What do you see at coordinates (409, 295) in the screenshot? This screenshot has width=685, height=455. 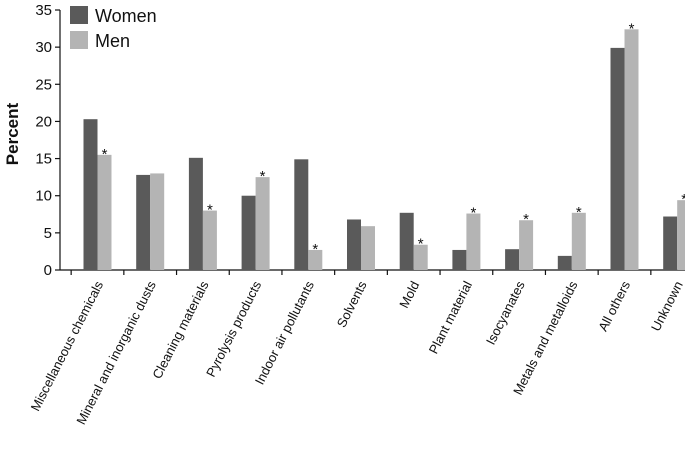 I see `category-label: Mold` at bounding box center [409, 295].